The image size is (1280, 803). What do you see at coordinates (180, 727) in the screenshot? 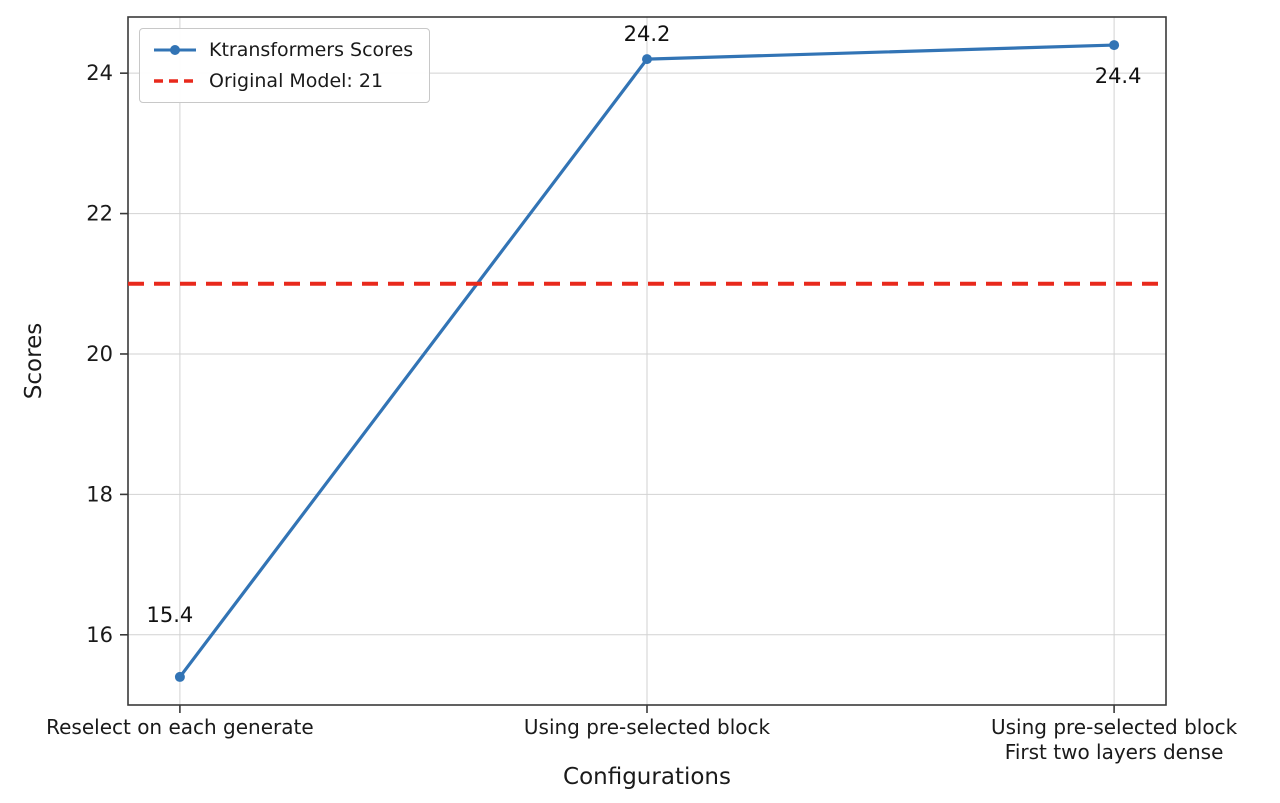
I see `x-tick-label: Reselect on each generate` at bounding box center [180, 727].